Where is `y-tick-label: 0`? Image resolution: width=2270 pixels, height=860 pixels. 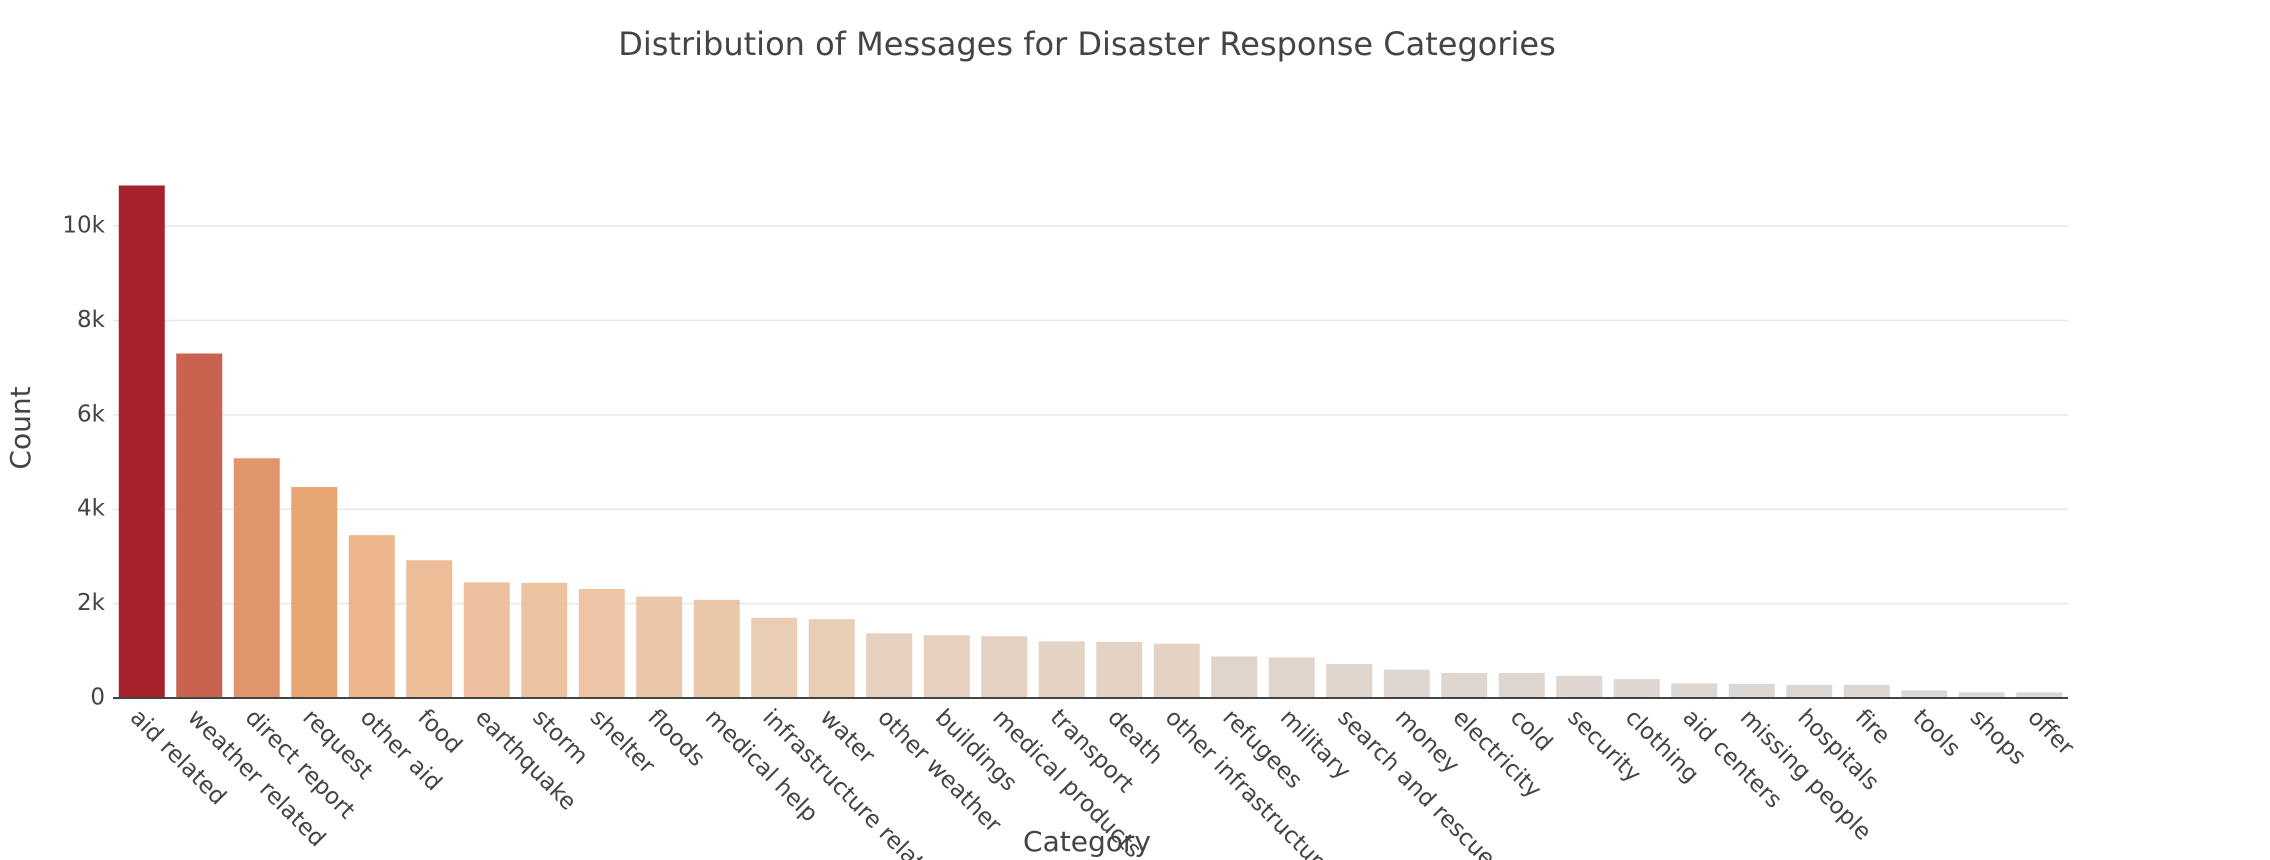 y-tick-label: 0 is located at coordinates (97, 698).